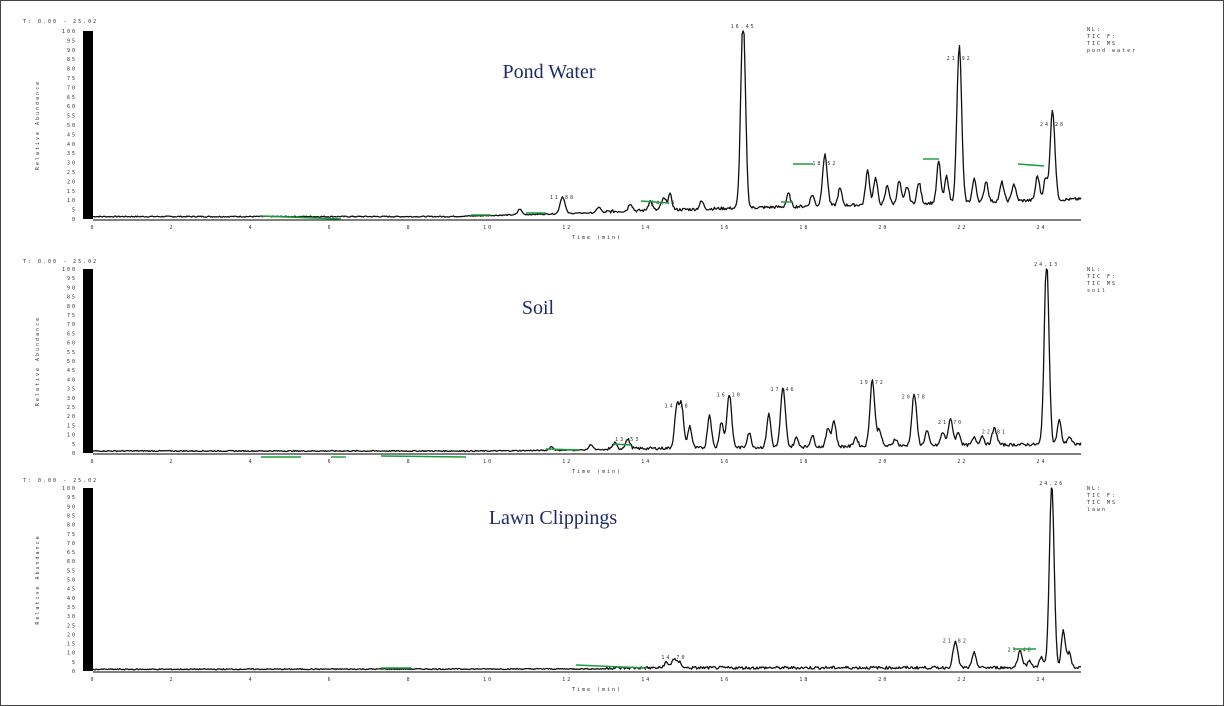 The width and height of the screenshot is (1224, 706). What do you see at coordinates (1094, 270) in the screenshot?
I see `panel-info-1-0: NL:` at bounding box center [1094, 270].